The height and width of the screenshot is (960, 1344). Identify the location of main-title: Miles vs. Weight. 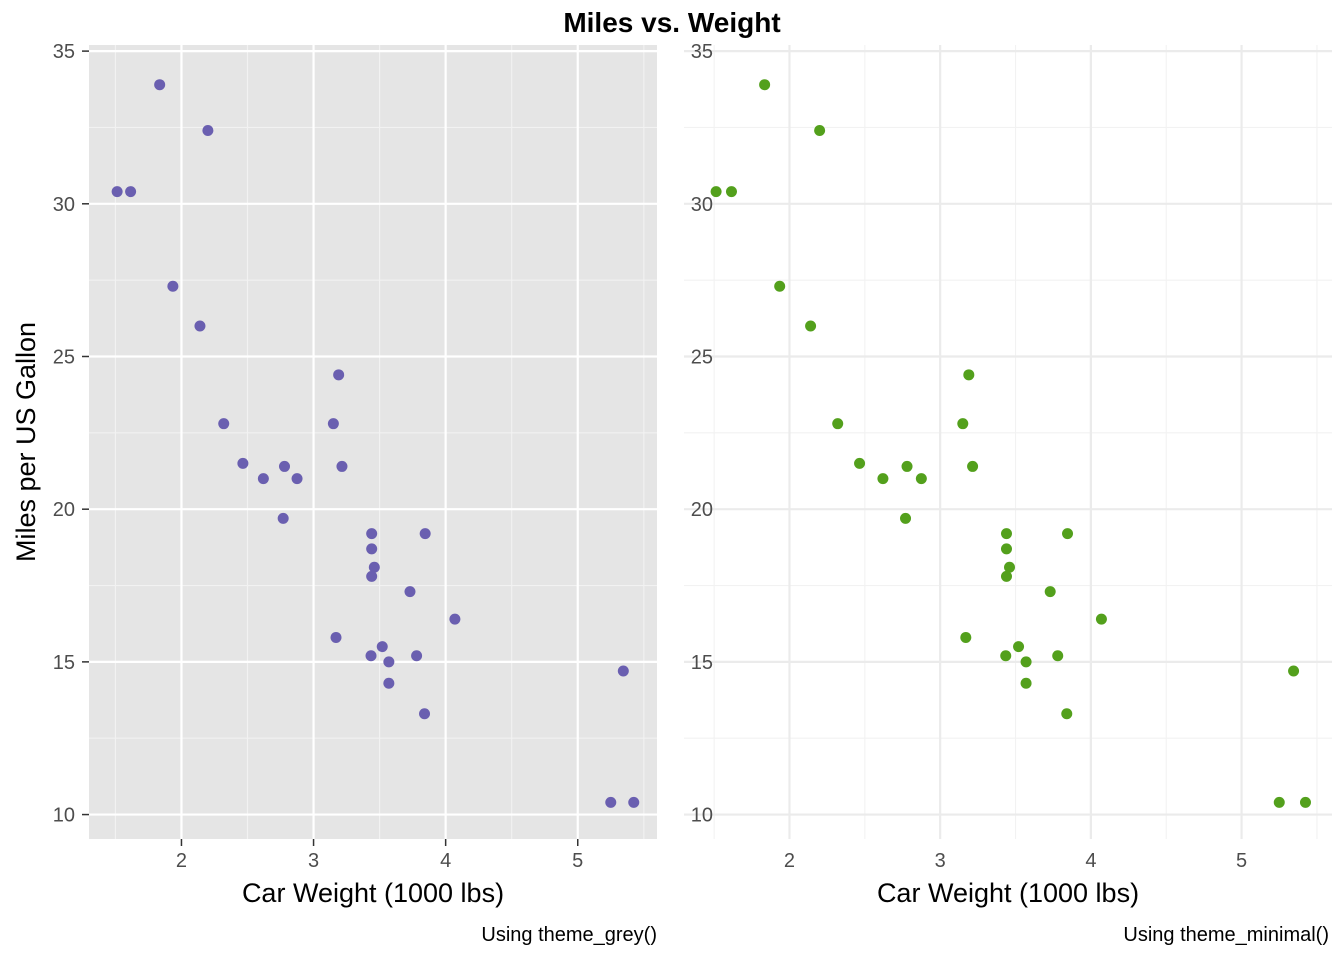
(671, 22).